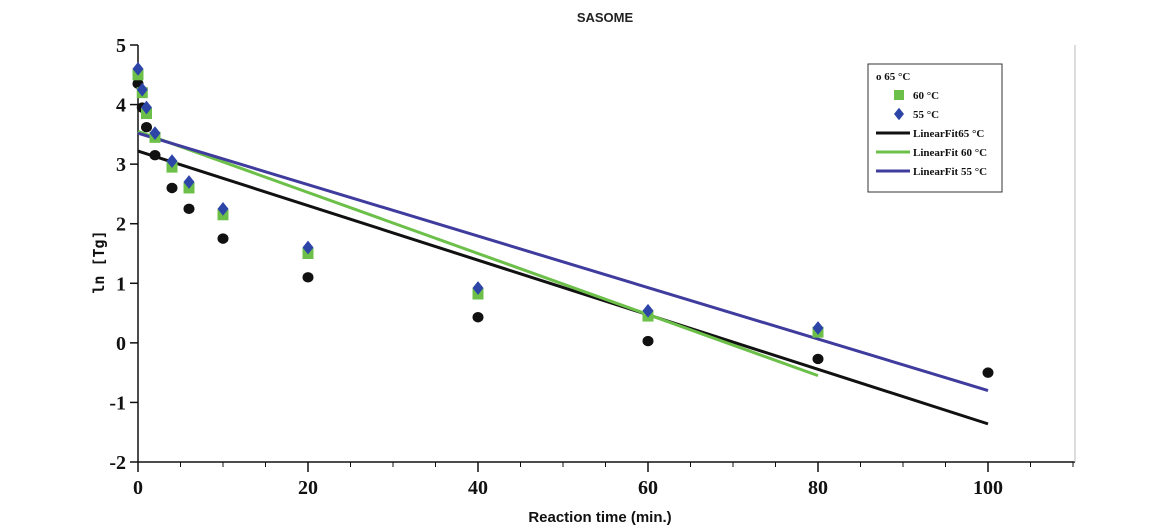  What do you see at coordinates (117, 463) in the screenshot?
I see `y-tick-label: -2` at bounding box center [117, 463].